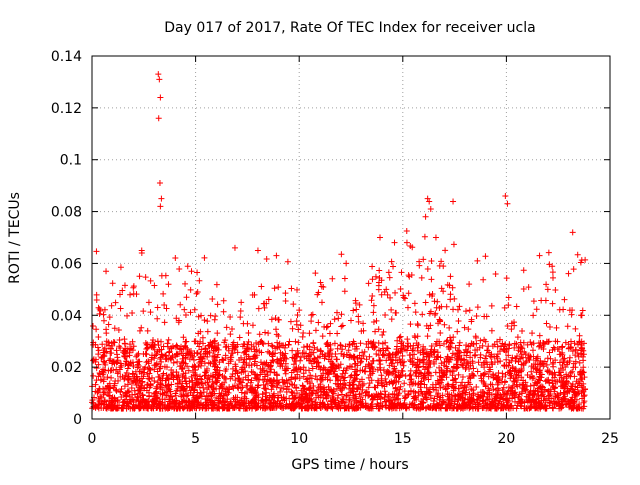  Describe the element at coordinates (66, 109) in the screenshot. I see `y-tick-label: 0.12` at that location.